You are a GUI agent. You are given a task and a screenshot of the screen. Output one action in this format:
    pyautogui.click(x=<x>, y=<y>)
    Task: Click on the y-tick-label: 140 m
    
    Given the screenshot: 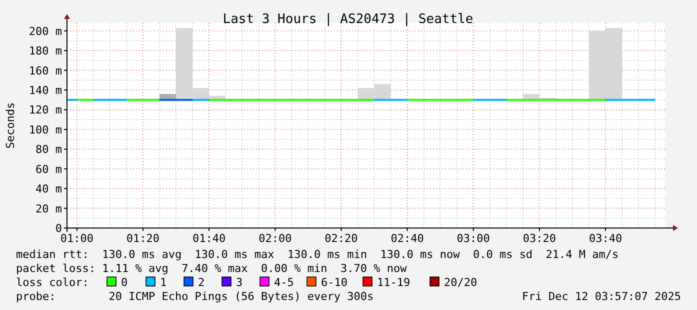 What is the action you would take?
    pyautogui.click(x=45, y=91)
    